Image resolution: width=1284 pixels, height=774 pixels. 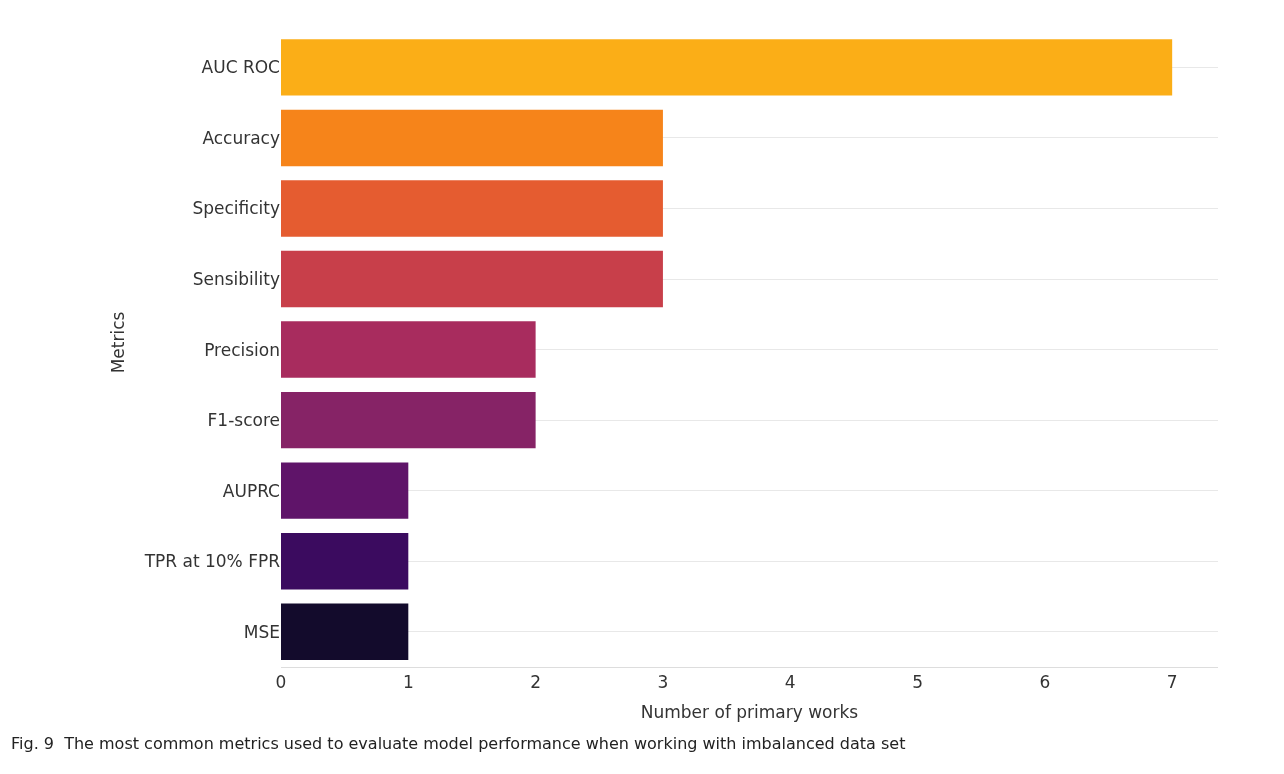 What do you see at coordinates (240, 67) in the screenshot?
I see `y-tick-label: AUC ROC` at bounding box center [240, 67].